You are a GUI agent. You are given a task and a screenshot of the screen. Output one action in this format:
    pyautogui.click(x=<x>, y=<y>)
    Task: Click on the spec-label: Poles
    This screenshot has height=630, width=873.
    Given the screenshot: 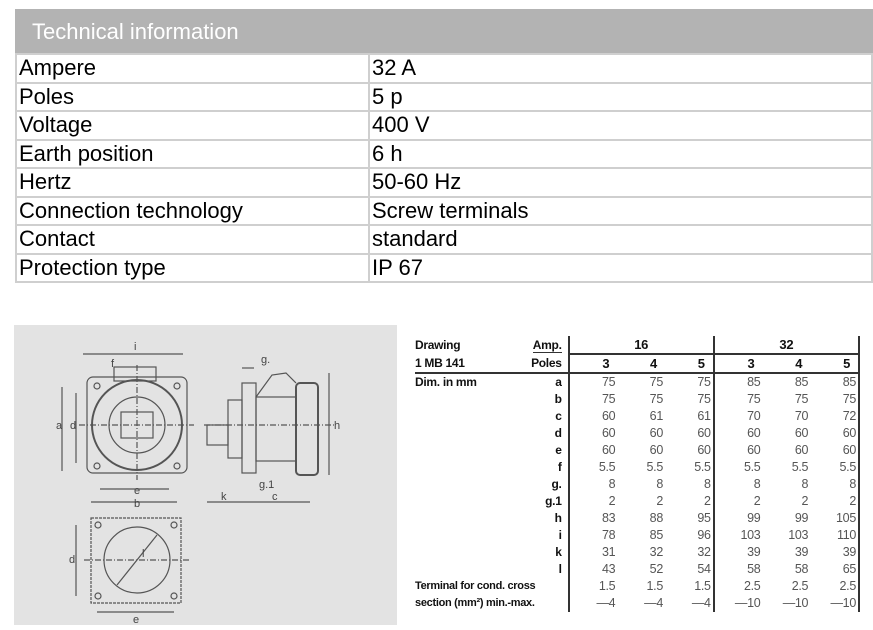 What is the action you would take?
    pyautogui.click(x=192, y=96)
    